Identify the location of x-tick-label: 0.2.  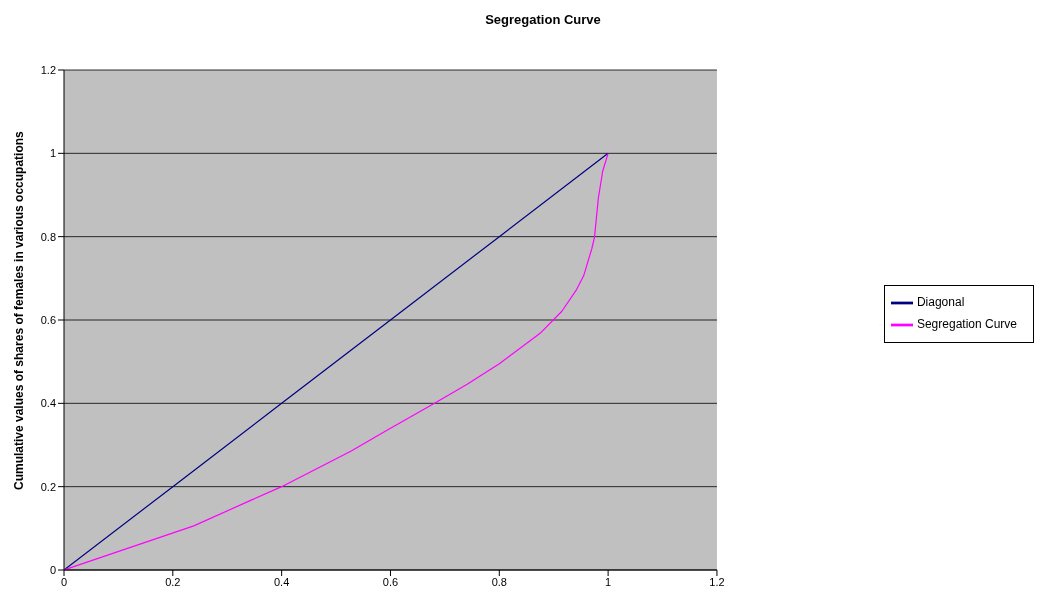
(173, 581).